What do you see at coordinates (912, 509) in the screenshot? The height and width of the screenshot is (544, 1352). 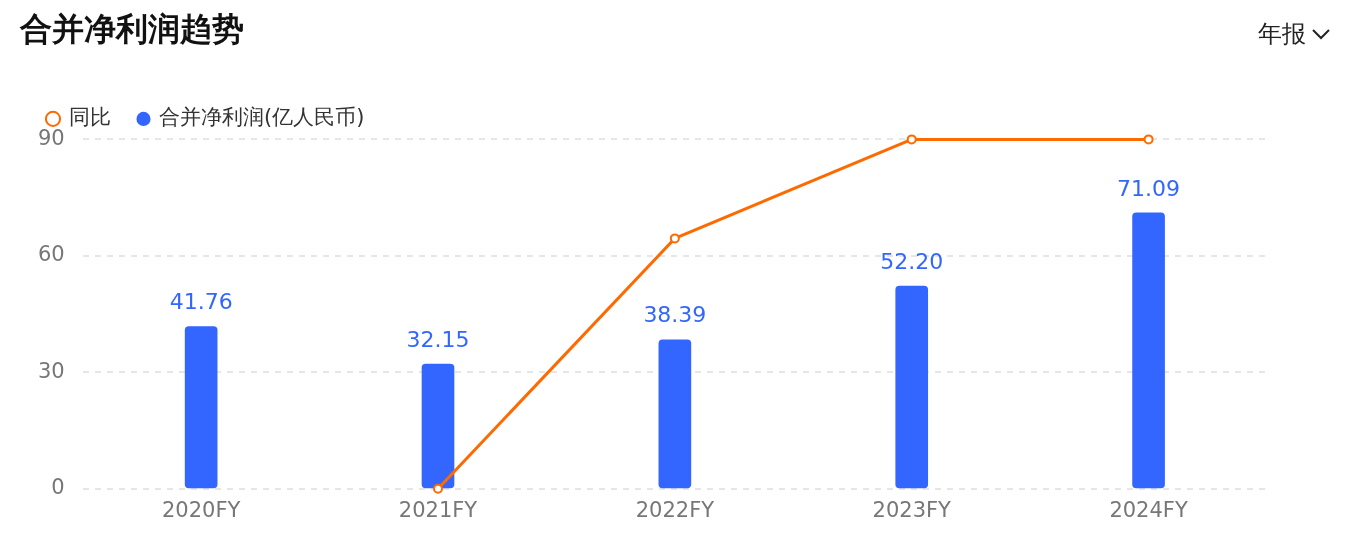 I see `x-tick-label: 2023FY` at bounding box center [912, 509].